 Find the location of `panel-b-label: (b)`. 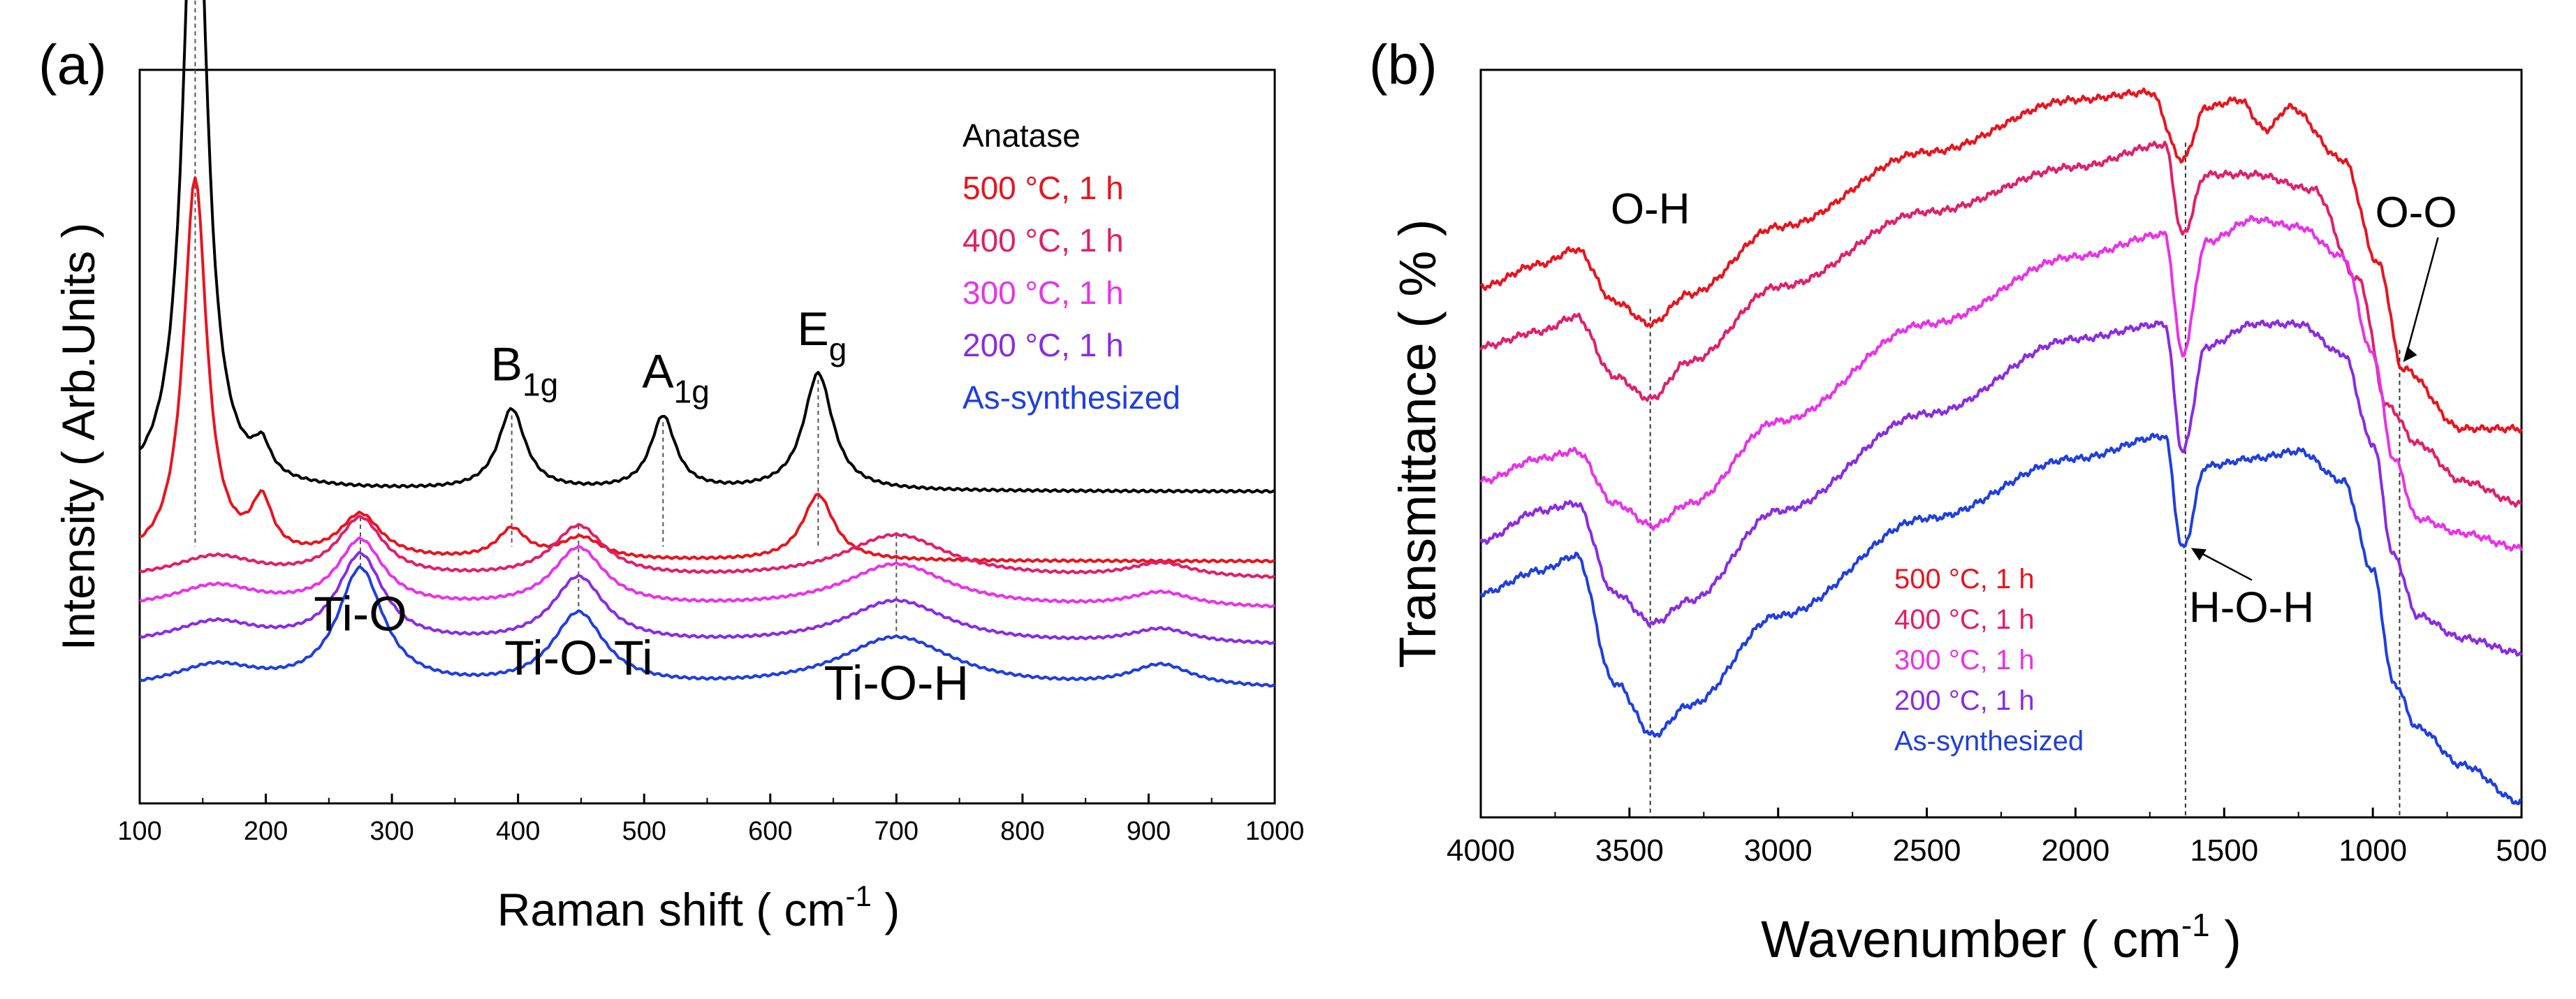

panel-b-label: (b) is located at coordinates (1403, 65).